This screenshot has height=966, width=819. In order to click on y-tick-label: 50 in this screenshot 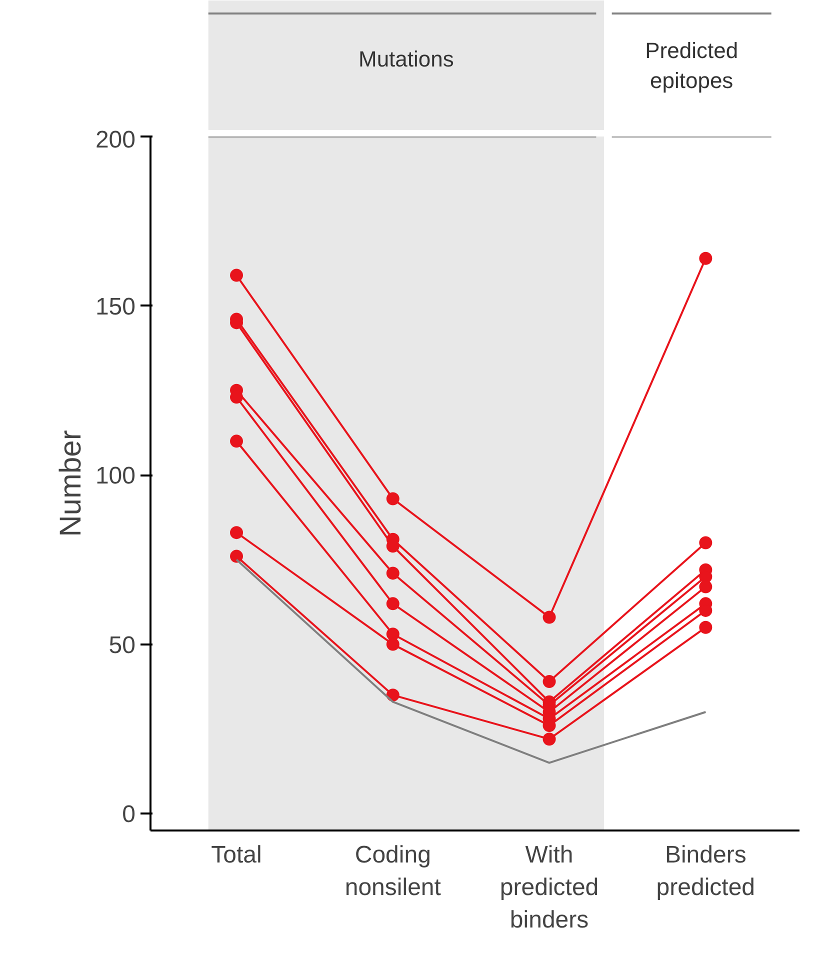, I will do `click(122, 645)`.